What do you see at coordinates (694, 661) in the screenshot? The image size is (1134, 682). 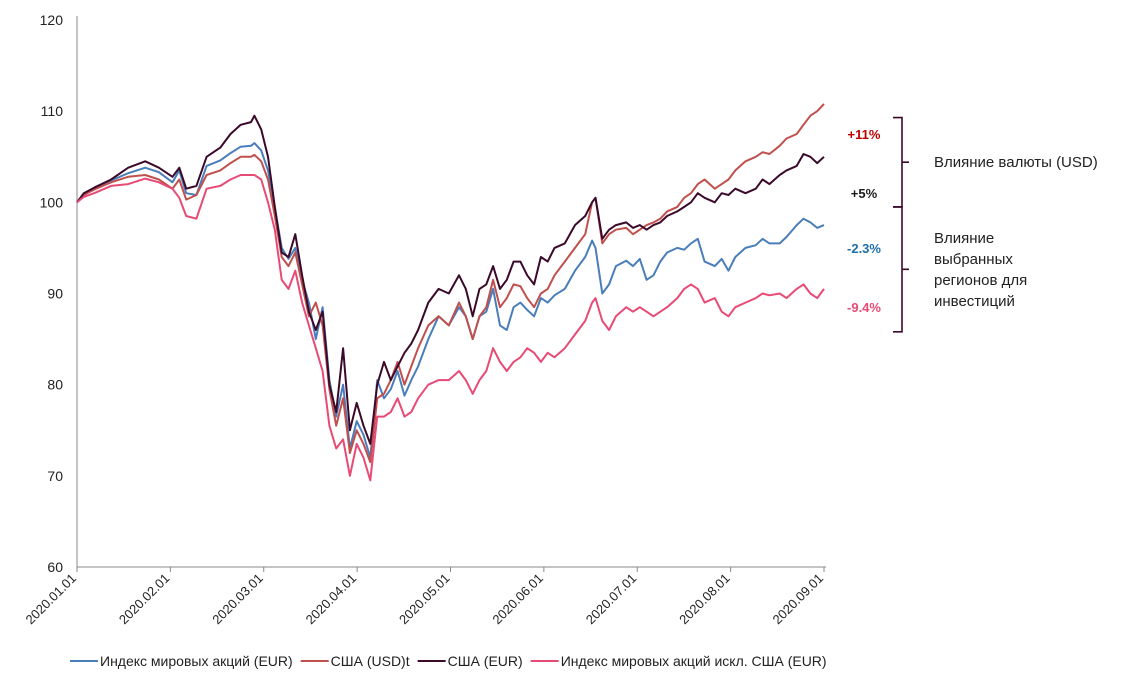 I see `legend-label: Индекс мировых акций искл. США (EUR)` at bounding box center [694, 661].